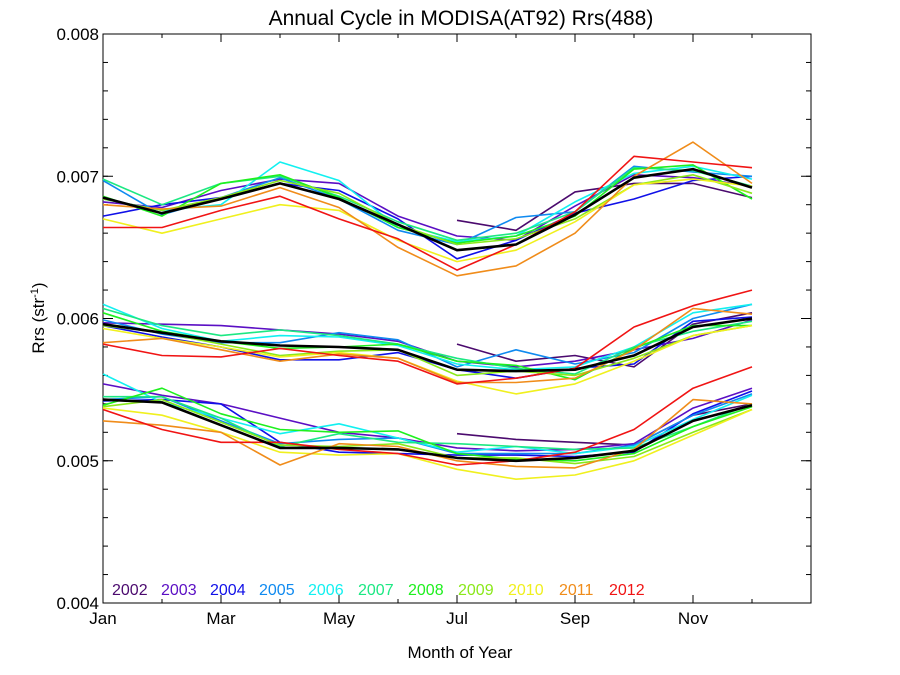 This screenshot has width=900, height=675. I want to click on y-tick-label: 0.007, so click(77, 176).